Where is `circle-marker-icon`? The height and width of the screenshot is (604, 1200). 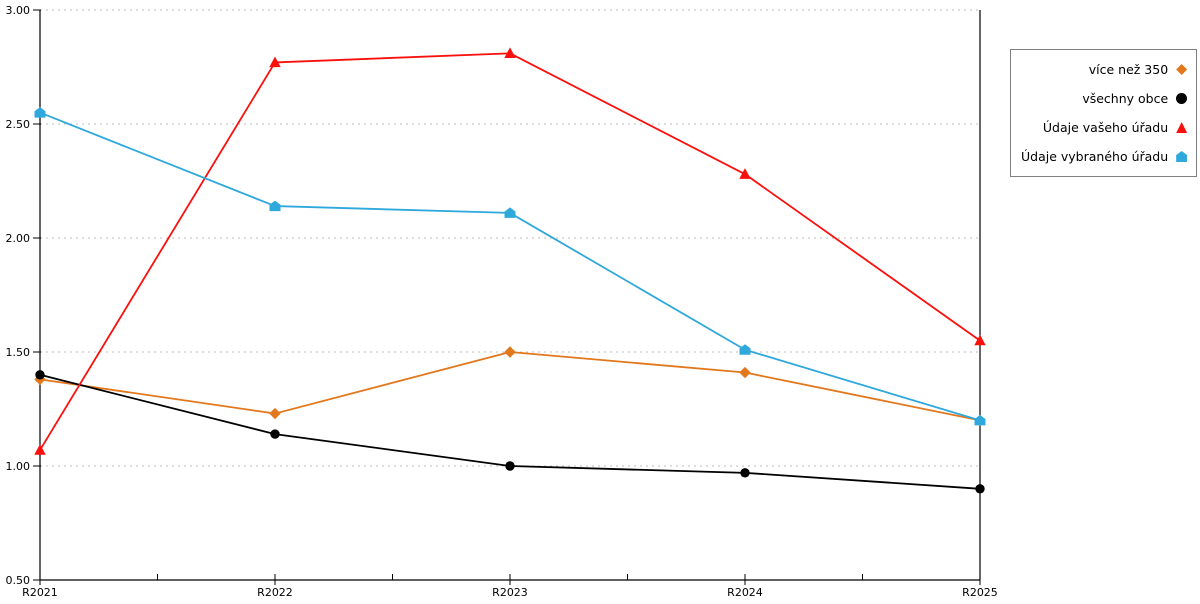
circle-marker-icon is located at coordinates (1182, 98).